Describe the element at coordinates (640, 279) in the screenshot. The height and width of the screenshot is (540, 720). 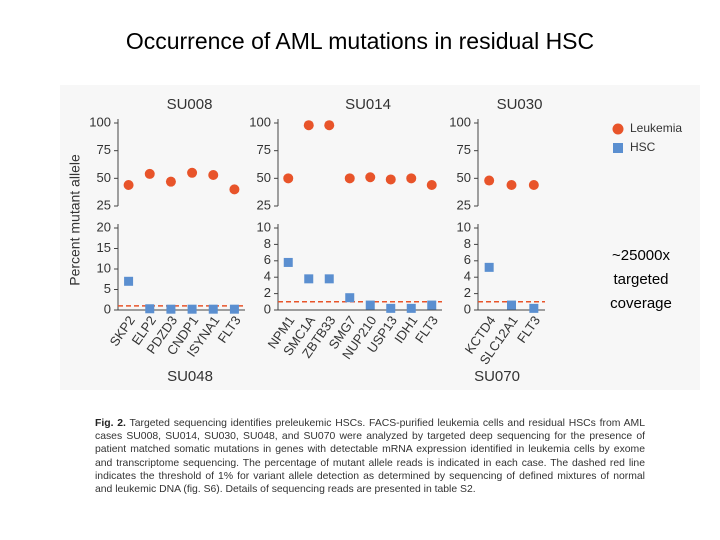
I see `annotation: targeted` at that location.